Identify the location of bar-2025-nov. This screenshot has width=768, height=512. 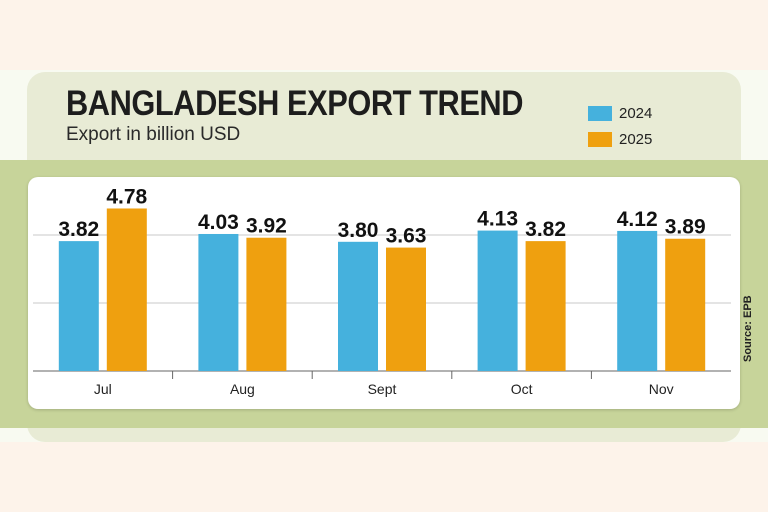
(685, 304).